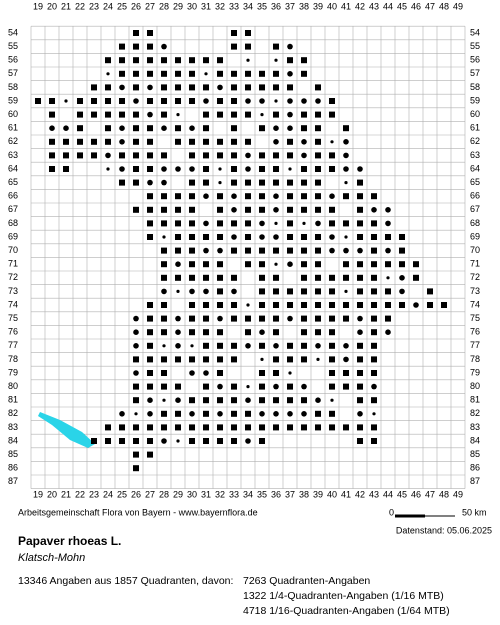  I want to click on x-label: 27, so click(150, 6).